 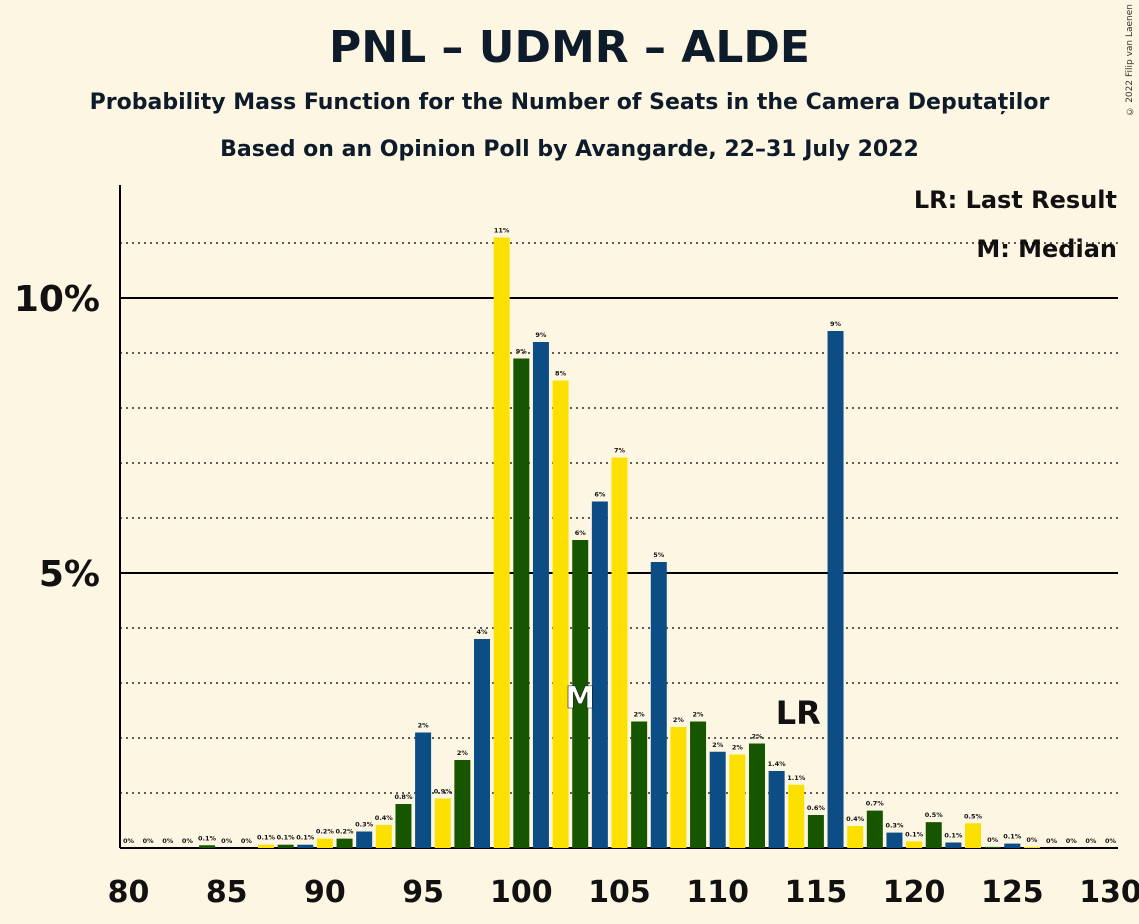 I want to click on y-tick-label: 10%, so click(x=57, y=299).